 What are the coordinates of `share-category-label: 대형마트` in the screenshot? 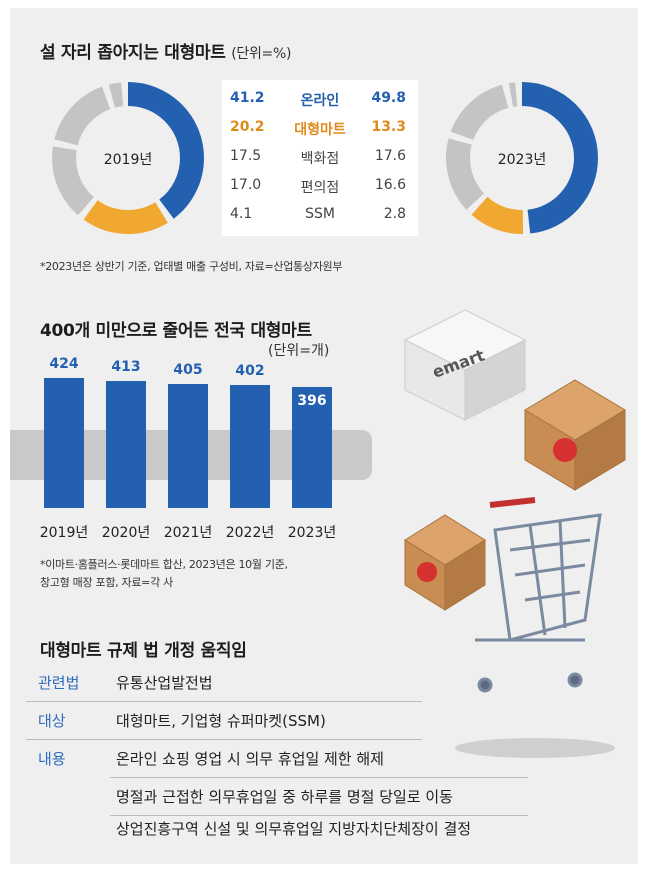 It's located at (320, 130).